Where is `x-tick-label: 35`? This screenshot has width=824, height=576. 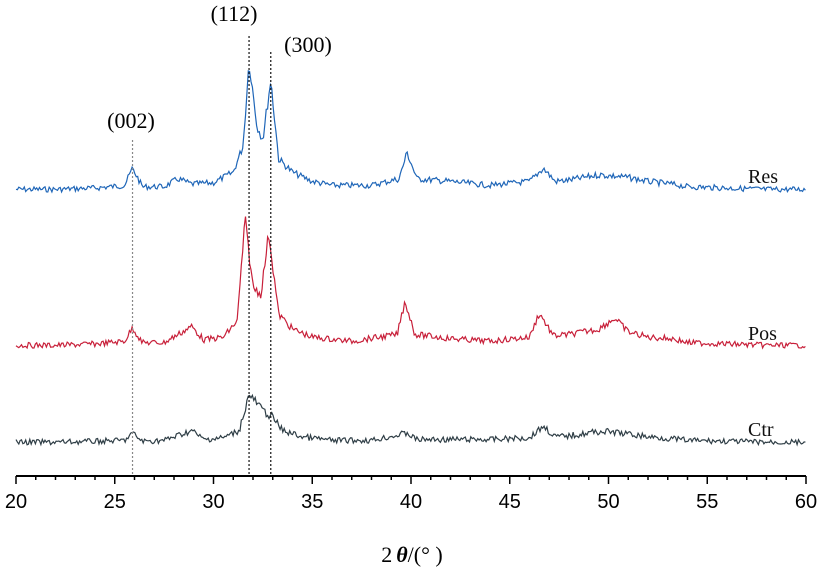
x-tick-label: 35 is located at coordinates (312, 502).